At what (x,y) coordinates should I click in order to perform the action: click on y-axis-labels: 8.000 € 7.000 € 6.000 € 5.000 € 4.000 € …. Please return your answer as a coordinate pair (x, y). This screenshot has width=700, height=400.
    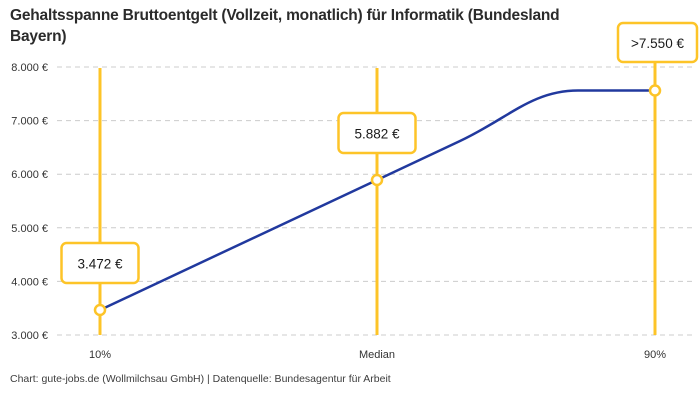
    Looking at the image, I should click on (29, 202).